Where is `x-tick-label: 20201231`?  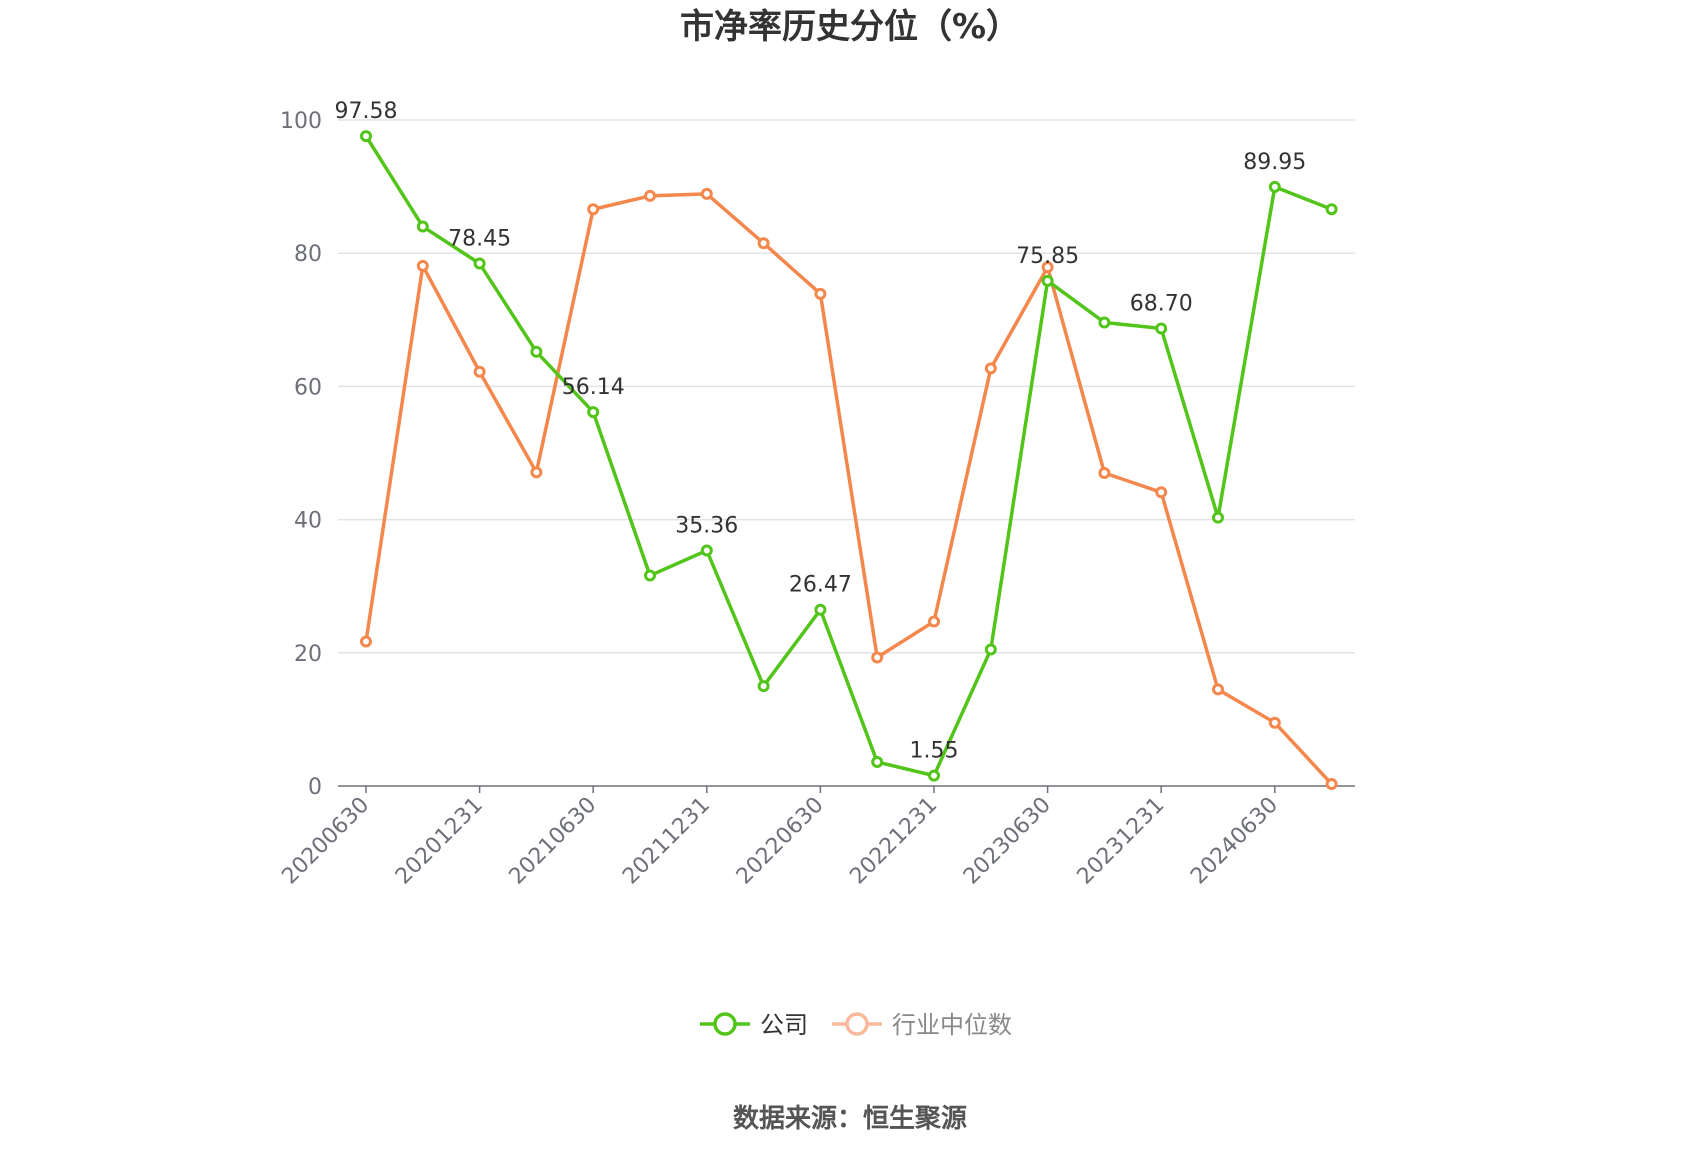
x-tick-label: 20201231 is located at coordinates (439, 841).